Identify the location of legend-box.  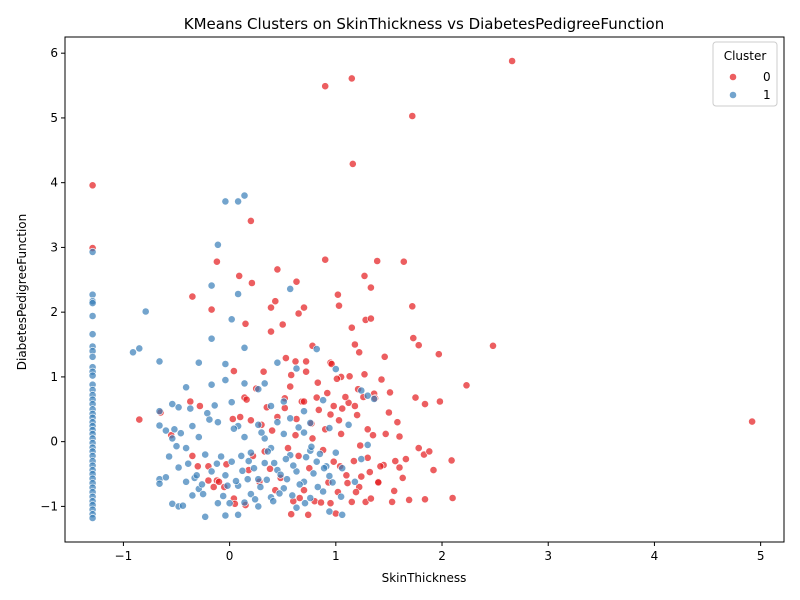
(745, 74).